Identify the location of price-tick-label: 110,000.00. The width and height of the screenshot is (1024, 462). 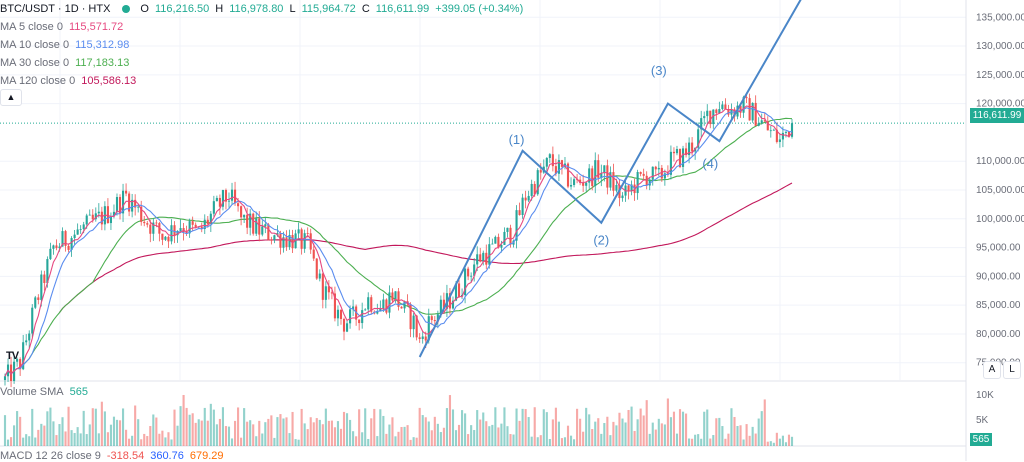
(1000, 161).